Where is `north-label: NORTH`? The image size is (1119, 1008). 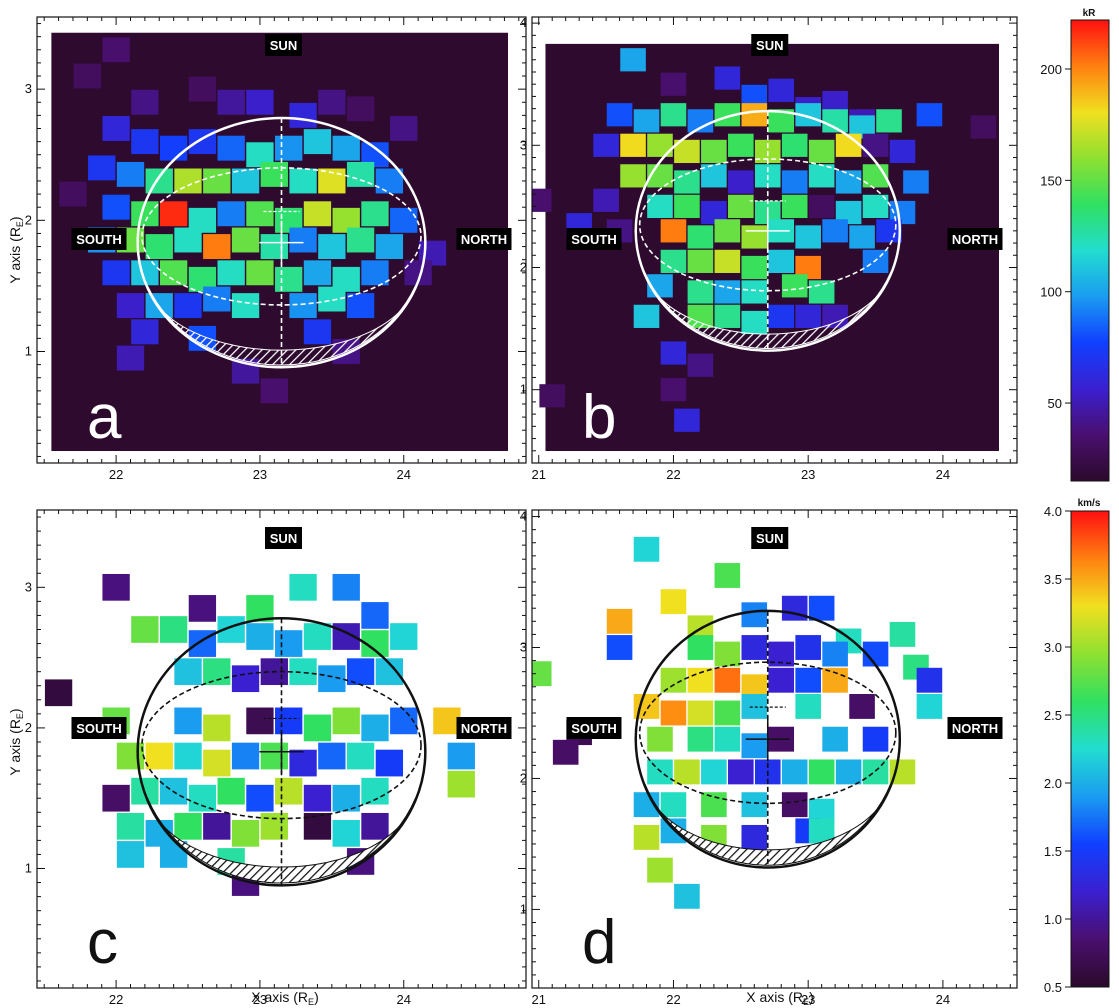 north-label: NORTH is located at coordinates (975, 239).